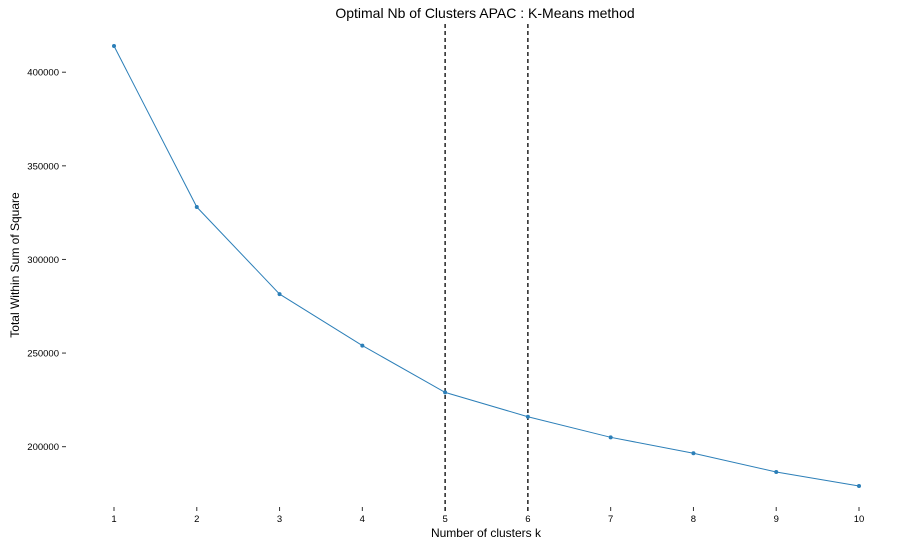 This screenshot has width=915, height=545. I want to click on x-tick-label: 4, so click(362, 519).